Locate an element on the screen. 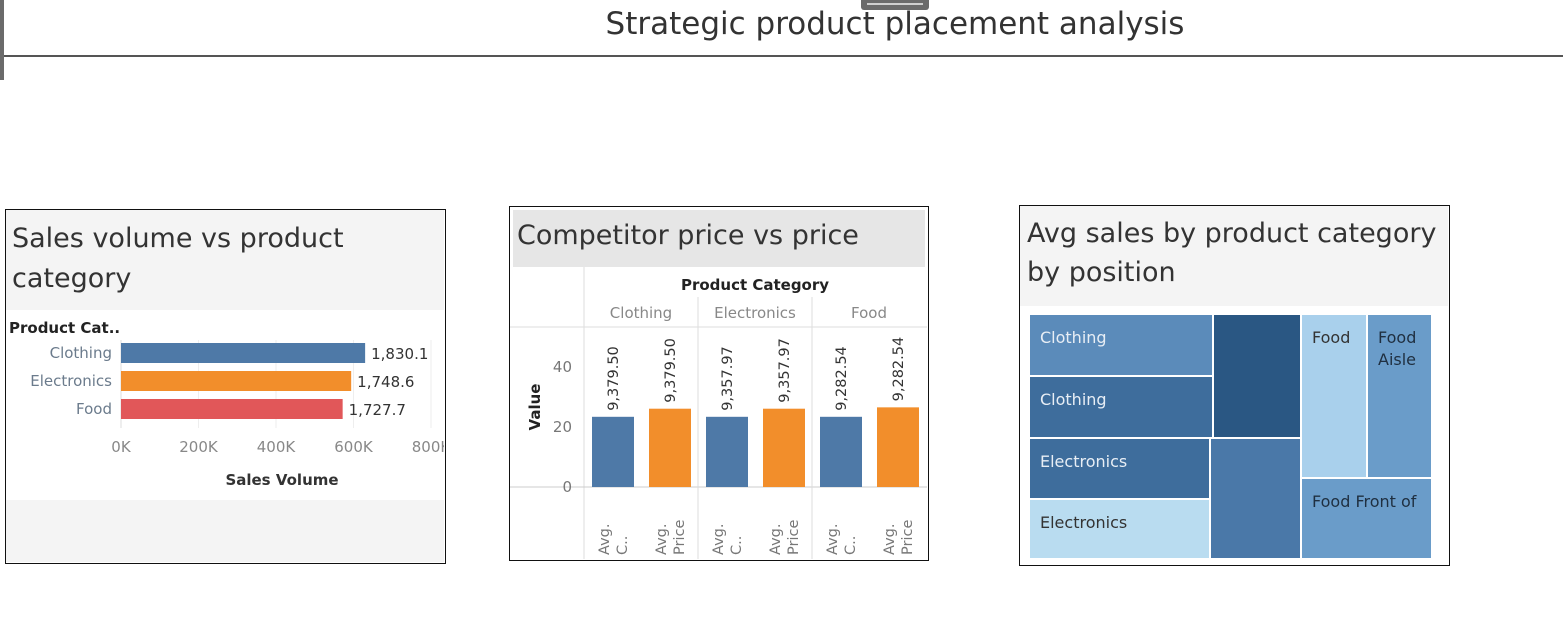 The height and width of the screenshot is (618, 1563). competitor-price-title-bg is located at coordinates (719, 238).